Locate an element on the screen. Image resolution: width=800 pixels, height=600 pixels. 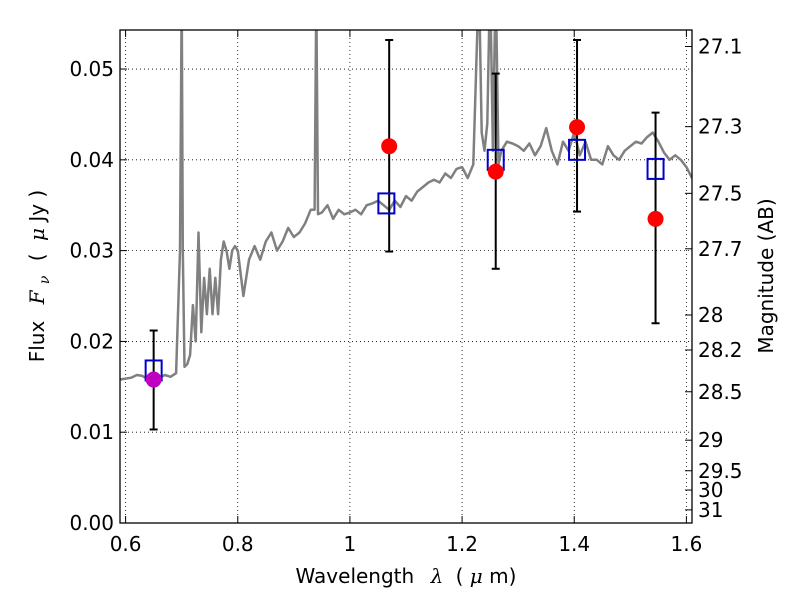
x-tick-label: 0.6 is located at coordinates (126, 544).